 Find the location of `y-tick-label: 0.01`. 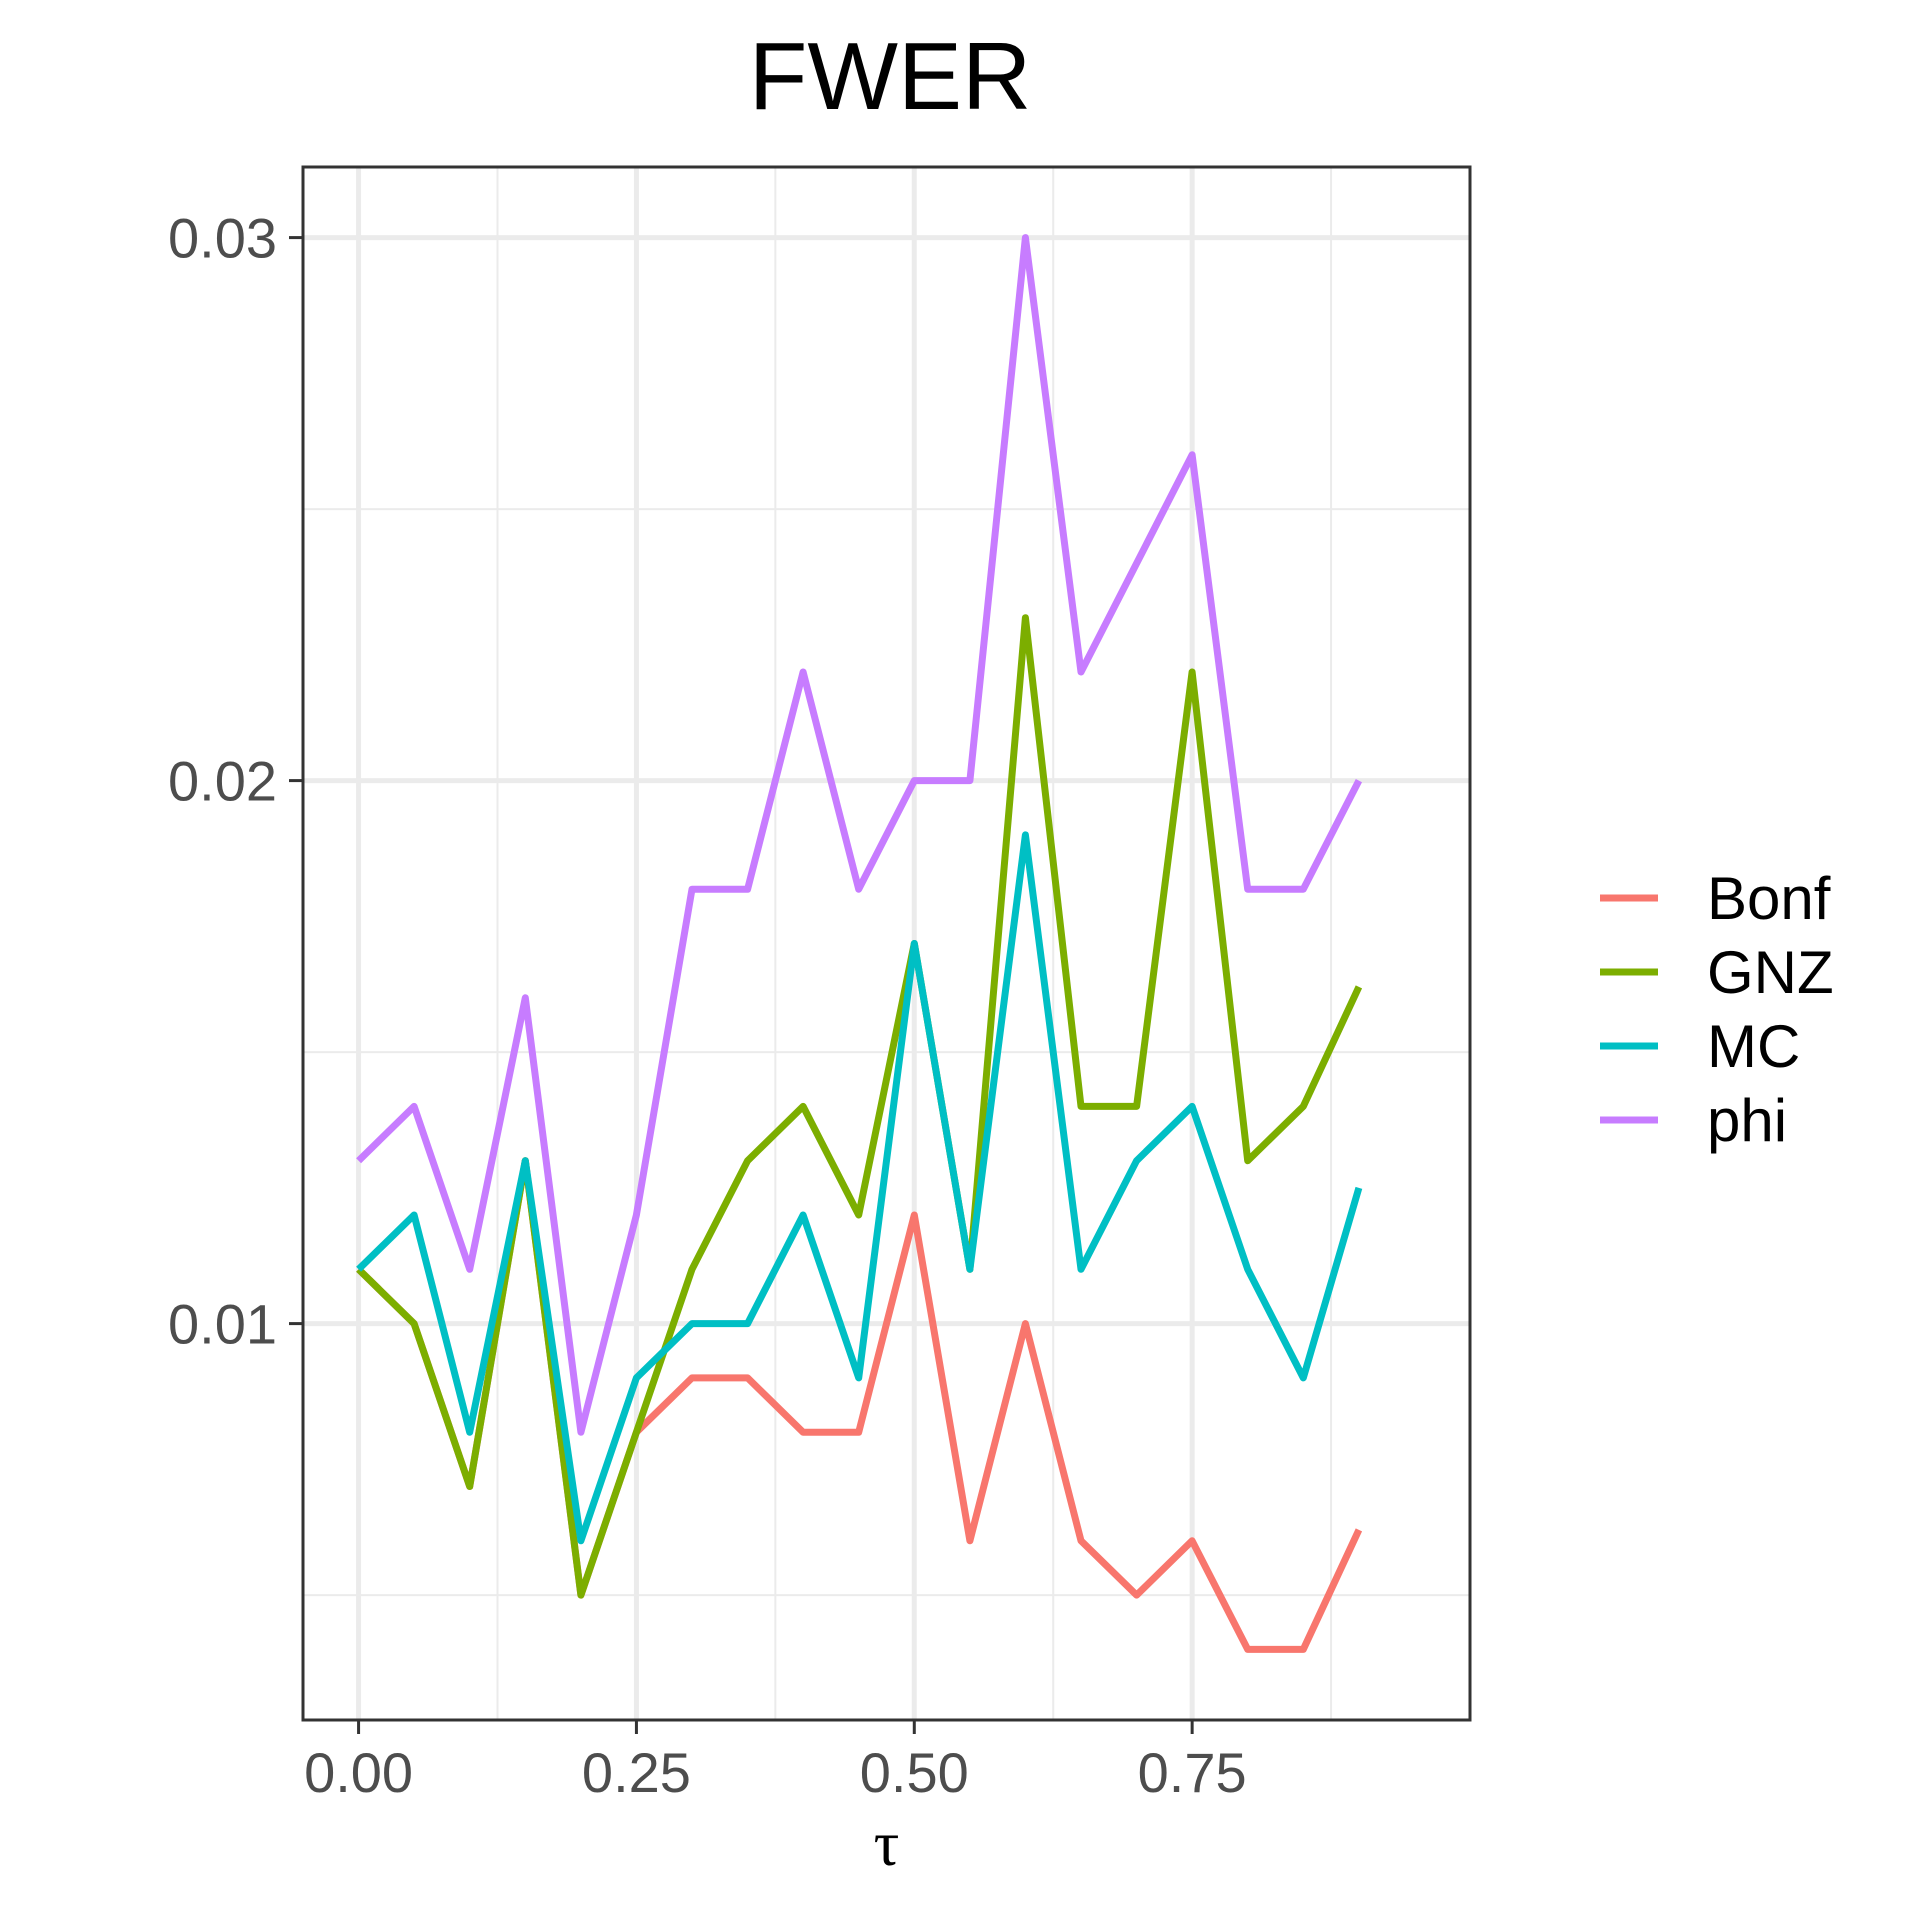

y-tick-label: 0.01 is located at coordinates (222, 1324).